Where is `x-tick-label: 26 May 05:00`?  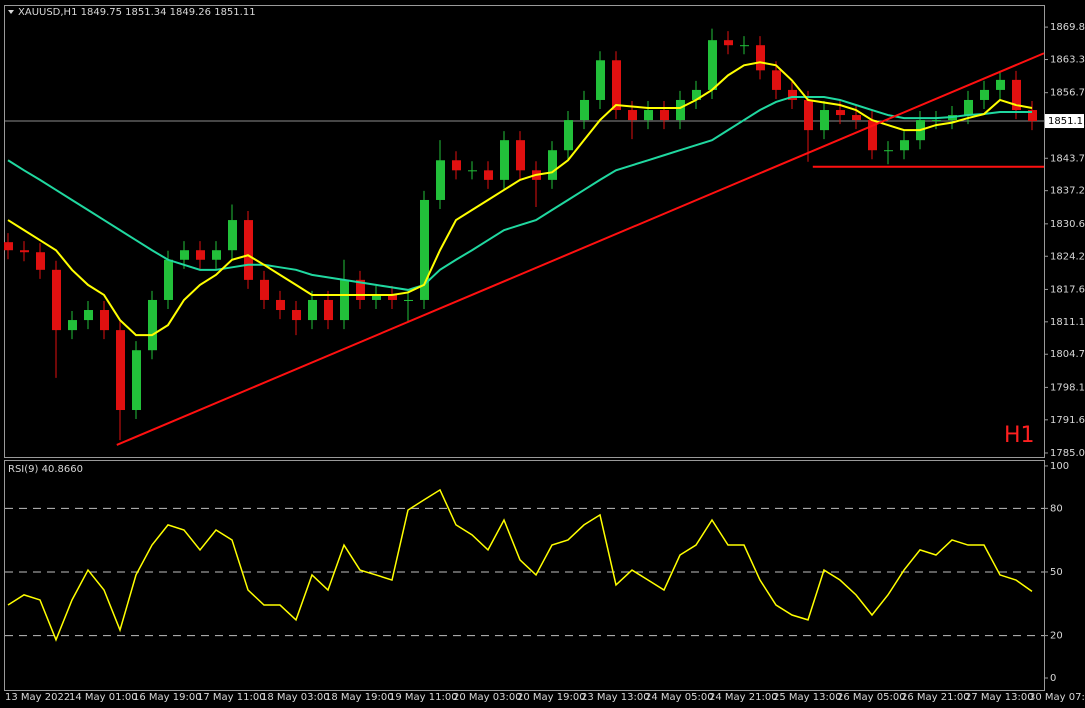 x-tick-label: 26 May 05:00 is located at coordinates (871, 697).